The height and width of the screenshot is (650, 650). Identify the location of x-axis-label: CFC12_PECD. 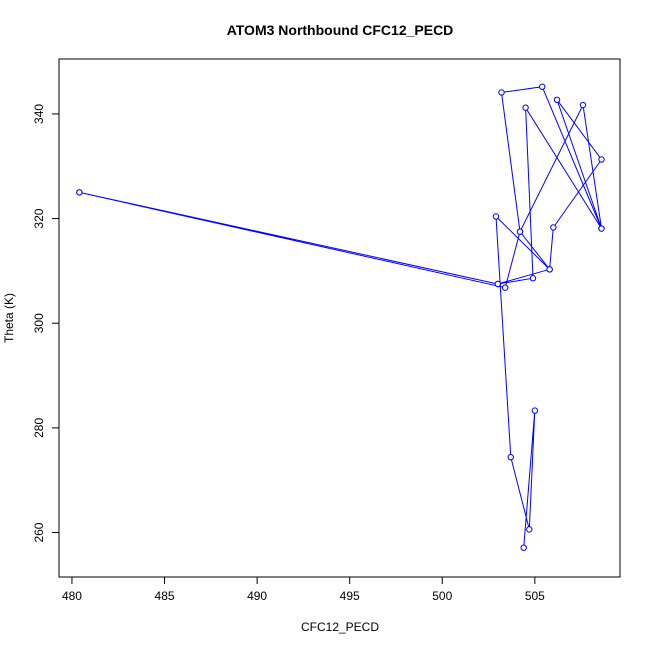
(340, 627).